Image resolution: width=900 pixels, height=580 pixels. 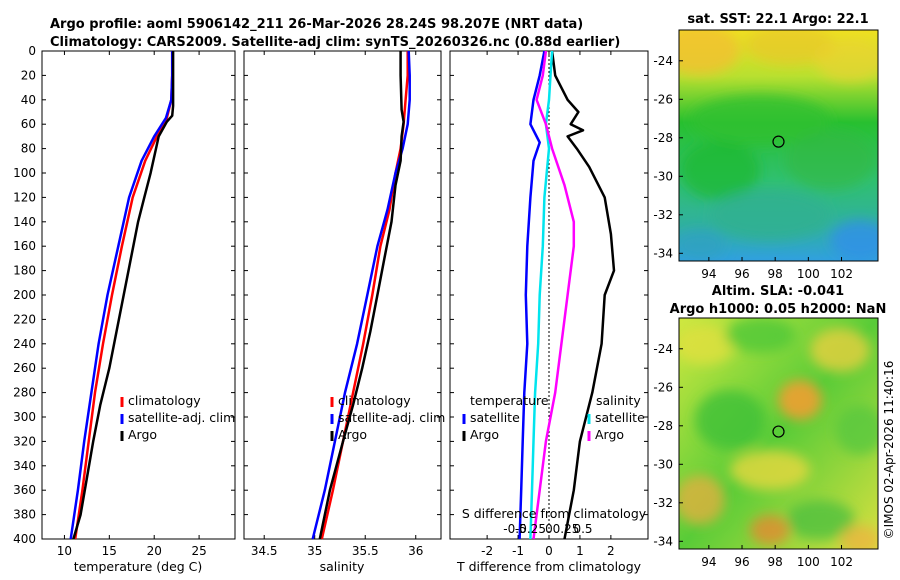 What do you see at coordinates (554, 513) in the screenshot?
I see `sdiff-xlabel: S difference from climatology` at bounding box center [554, 513].